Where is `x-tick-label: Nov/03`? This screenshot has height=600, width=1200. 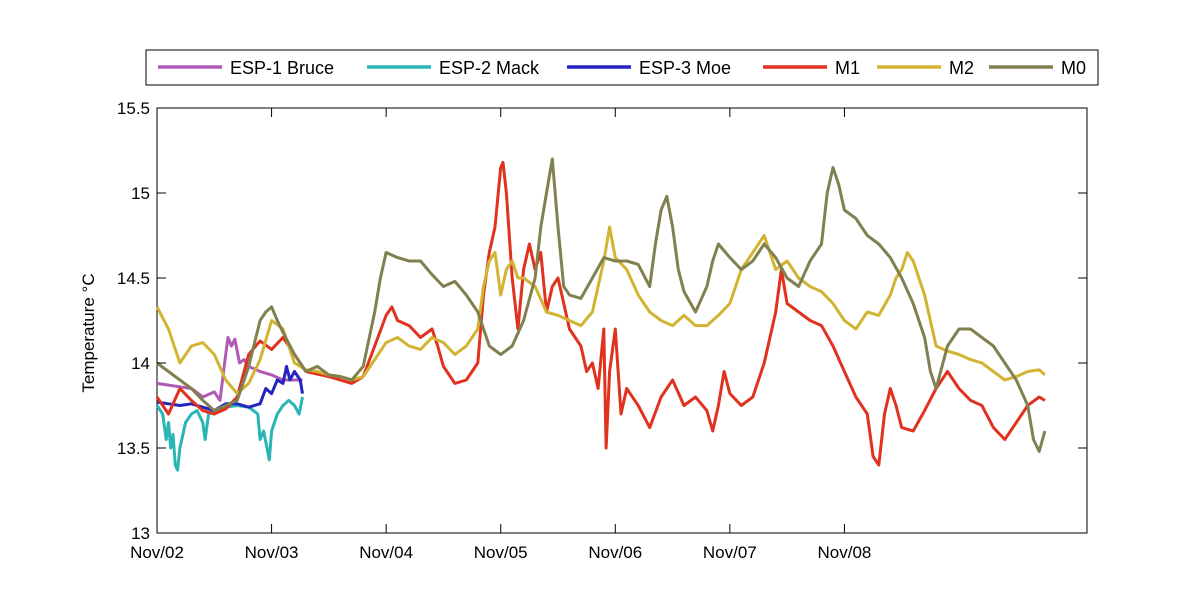 x-tick-label: Nov/03 is located at coordinates (272, 552).